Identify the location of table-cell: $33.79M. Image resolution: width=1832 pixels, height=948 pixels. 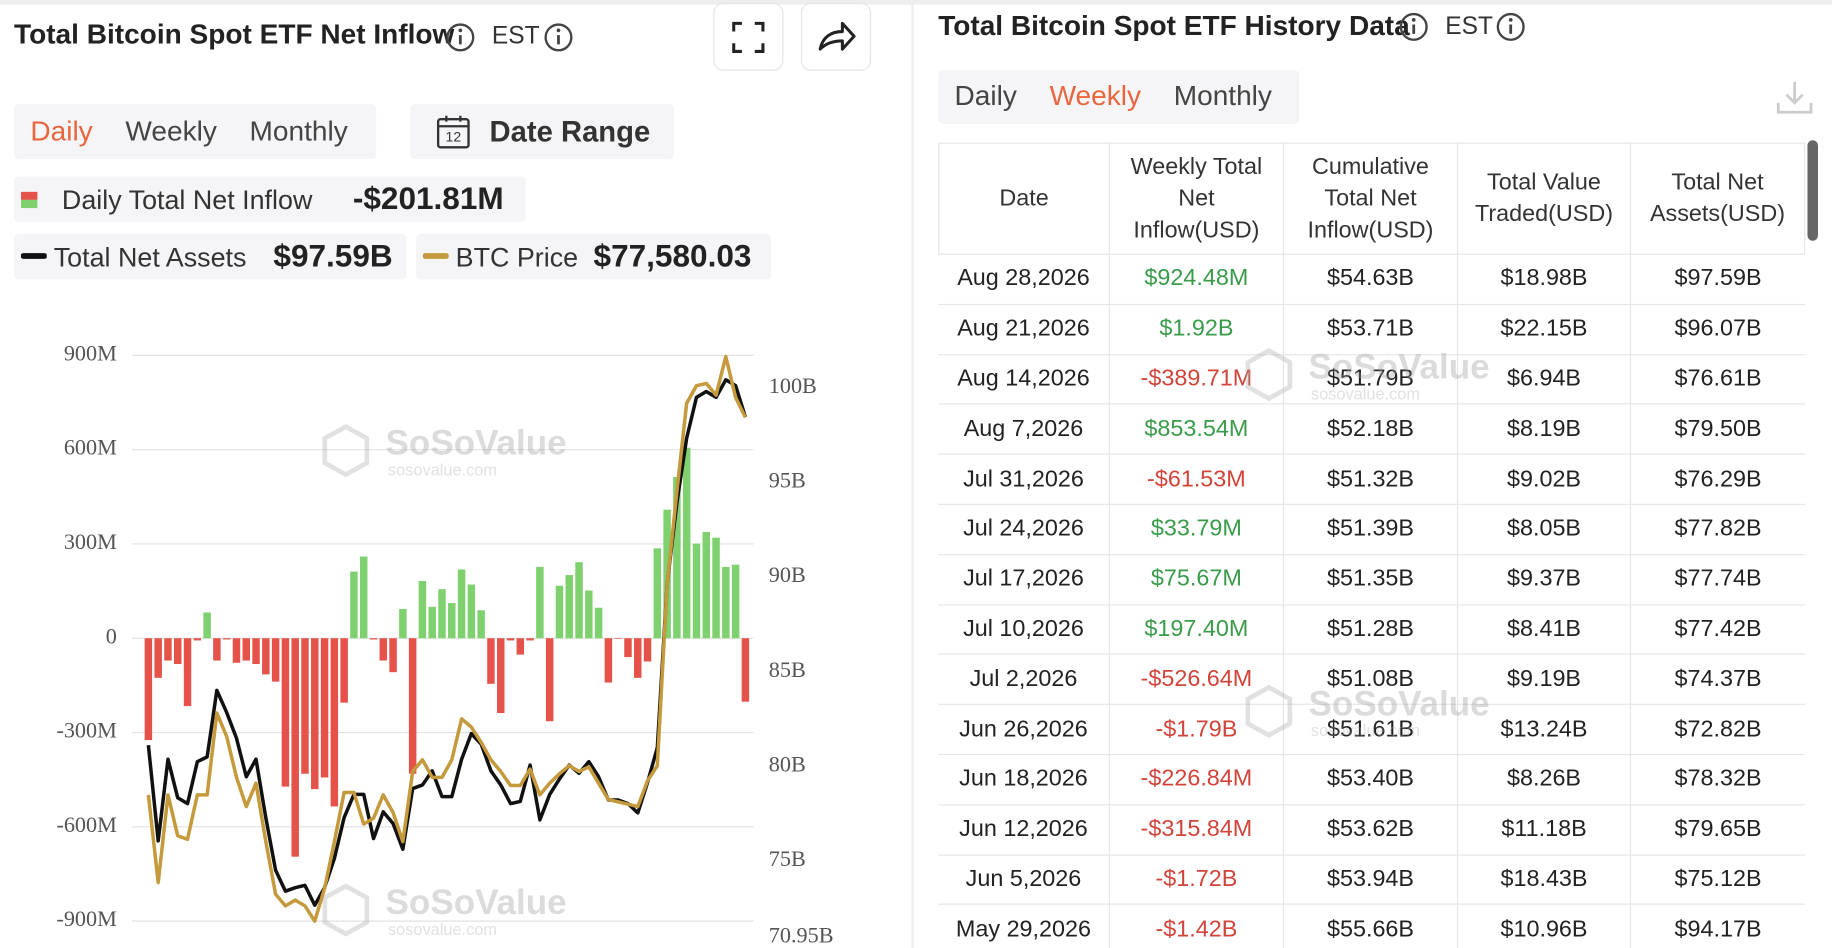
(1197, 530).